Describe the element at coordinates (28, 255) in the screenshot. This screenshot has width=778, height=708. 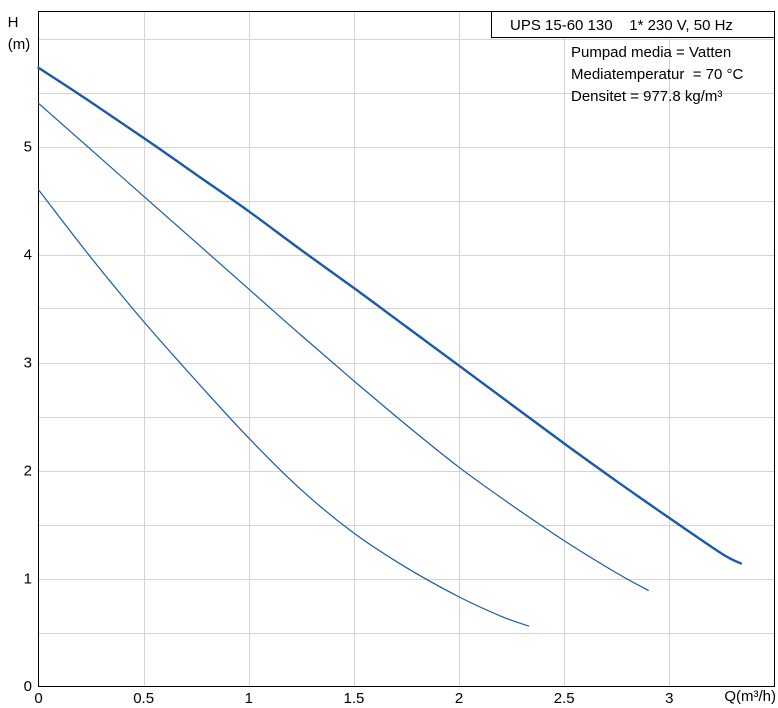
I see `y-tick-label: 4` at that location.